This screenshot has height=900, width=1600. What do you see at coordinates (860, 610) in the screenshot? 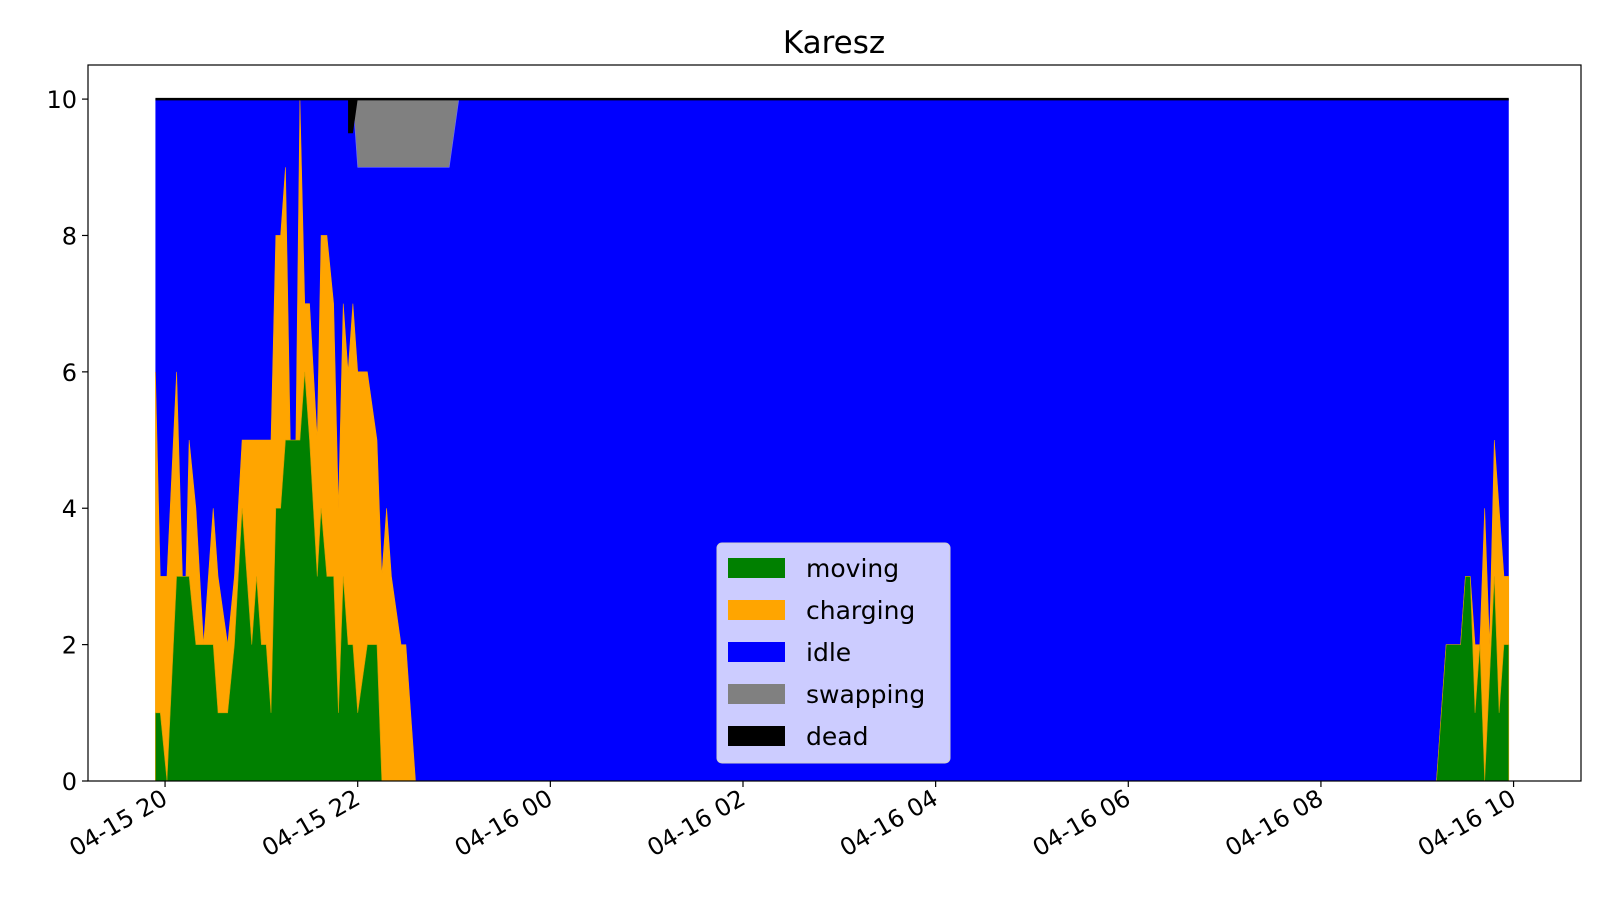
I see `legend-label-charging: charging` at bounding box center [860, 610].